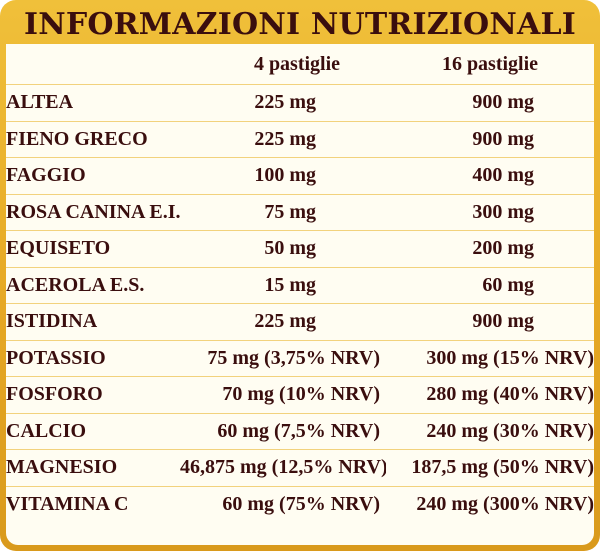 The width and height of the screenshot is (600, 551). Describe the element at coordinates (40, 102) in the screenshot. I see `nutrient-name: ALTEA` at that location.